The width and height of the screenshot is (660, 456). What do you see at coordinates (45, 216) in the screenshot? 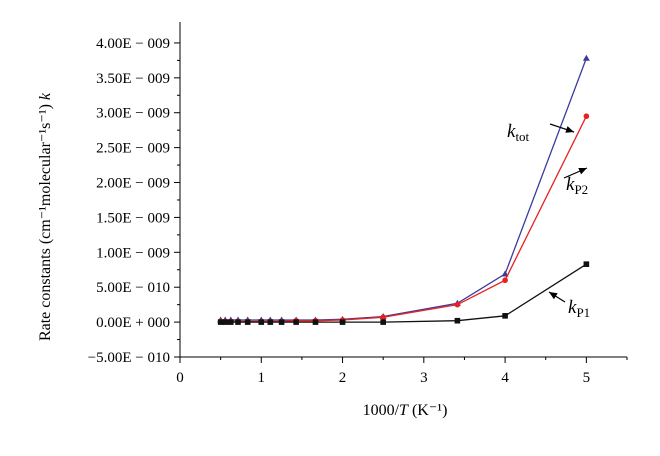
I see `y-axis-title: Rate constants (cm⁻¹molecular⁻¹s⁻¹) k` at bounding box center [45, 216].